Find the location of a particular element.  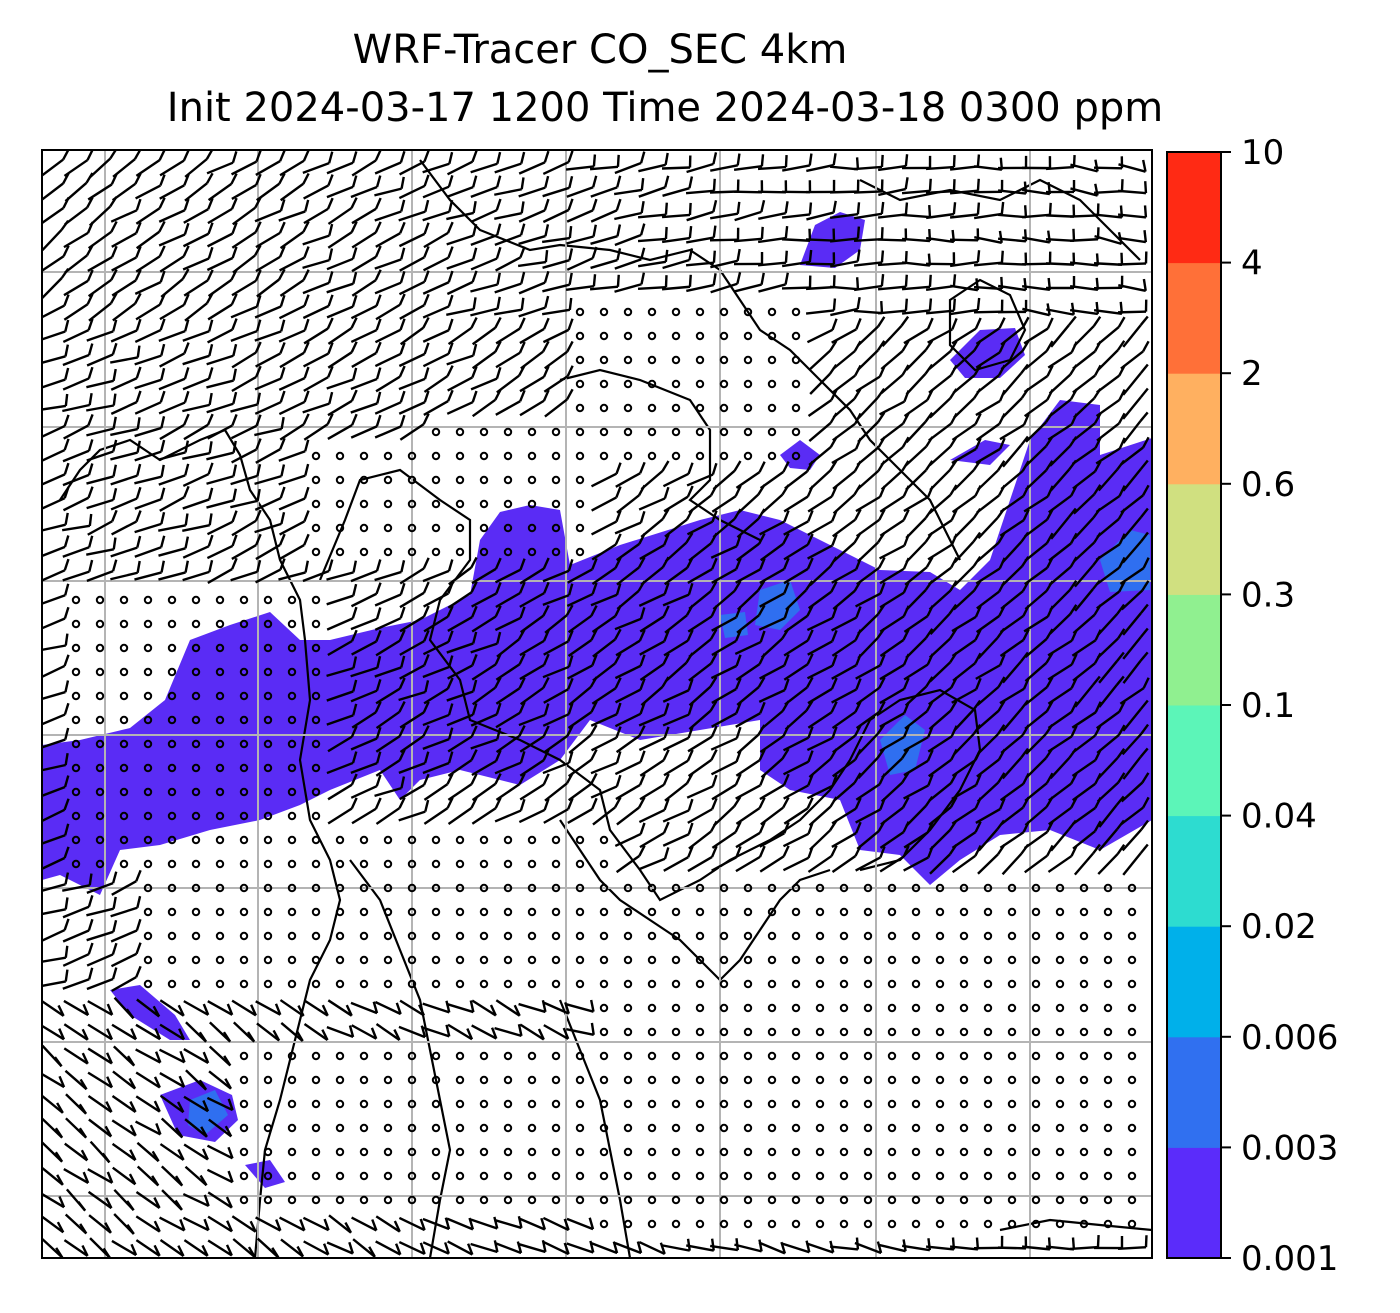

colorbar-tick-label: 0.1 is located at coordinates (1268, 706).